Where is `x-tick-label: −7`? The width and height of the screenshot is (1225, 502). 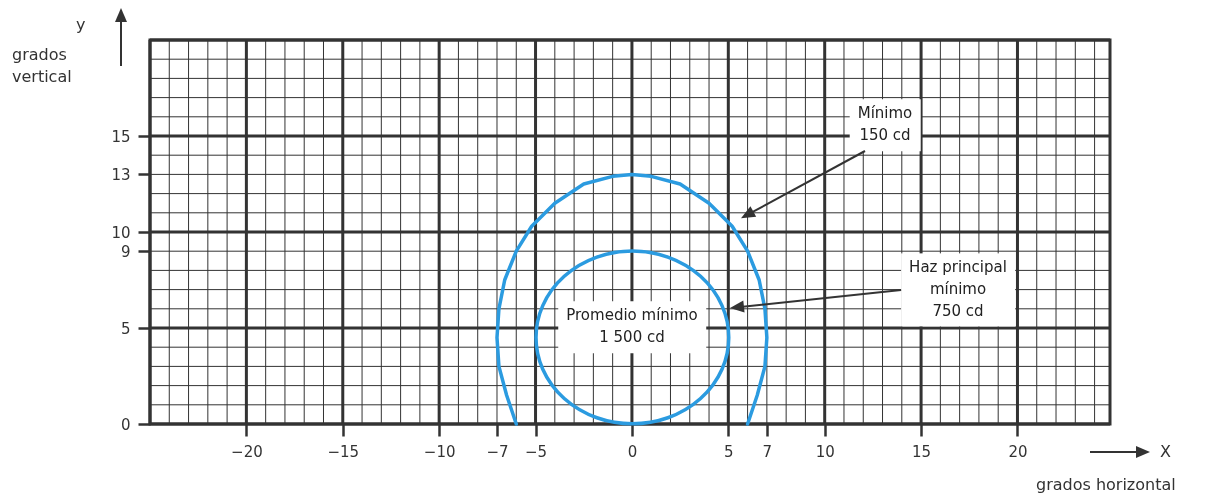 x-tick-label: −7 is located at coordinates (497, 451).